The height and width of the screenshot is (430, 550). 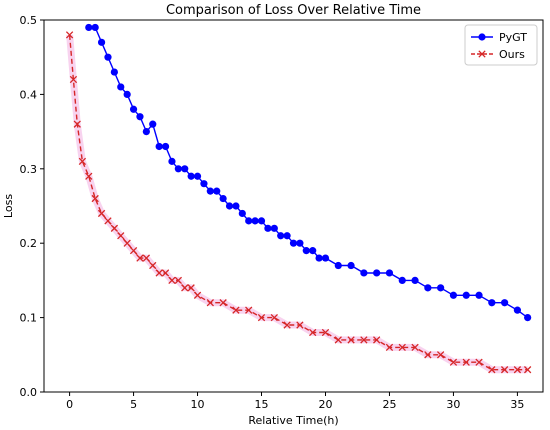 What do you see at coordinates (8, 206) in the screenshot?
I see `y-axis-label: Loss` at bounding box center [8, 206].